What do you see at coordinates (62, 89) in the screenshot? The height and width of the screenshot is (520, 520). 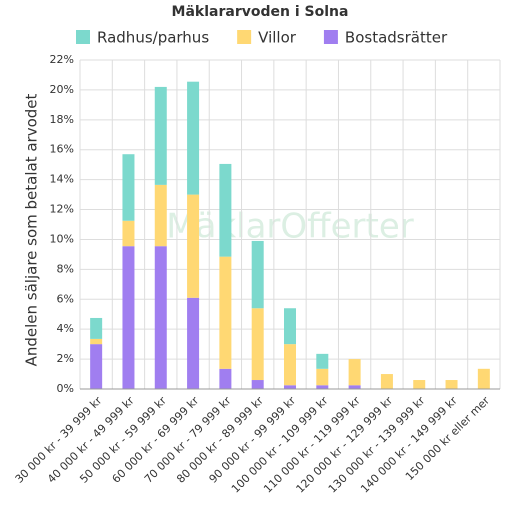 I see `y-tick-label: 20%` at bounding box center [62, 89].